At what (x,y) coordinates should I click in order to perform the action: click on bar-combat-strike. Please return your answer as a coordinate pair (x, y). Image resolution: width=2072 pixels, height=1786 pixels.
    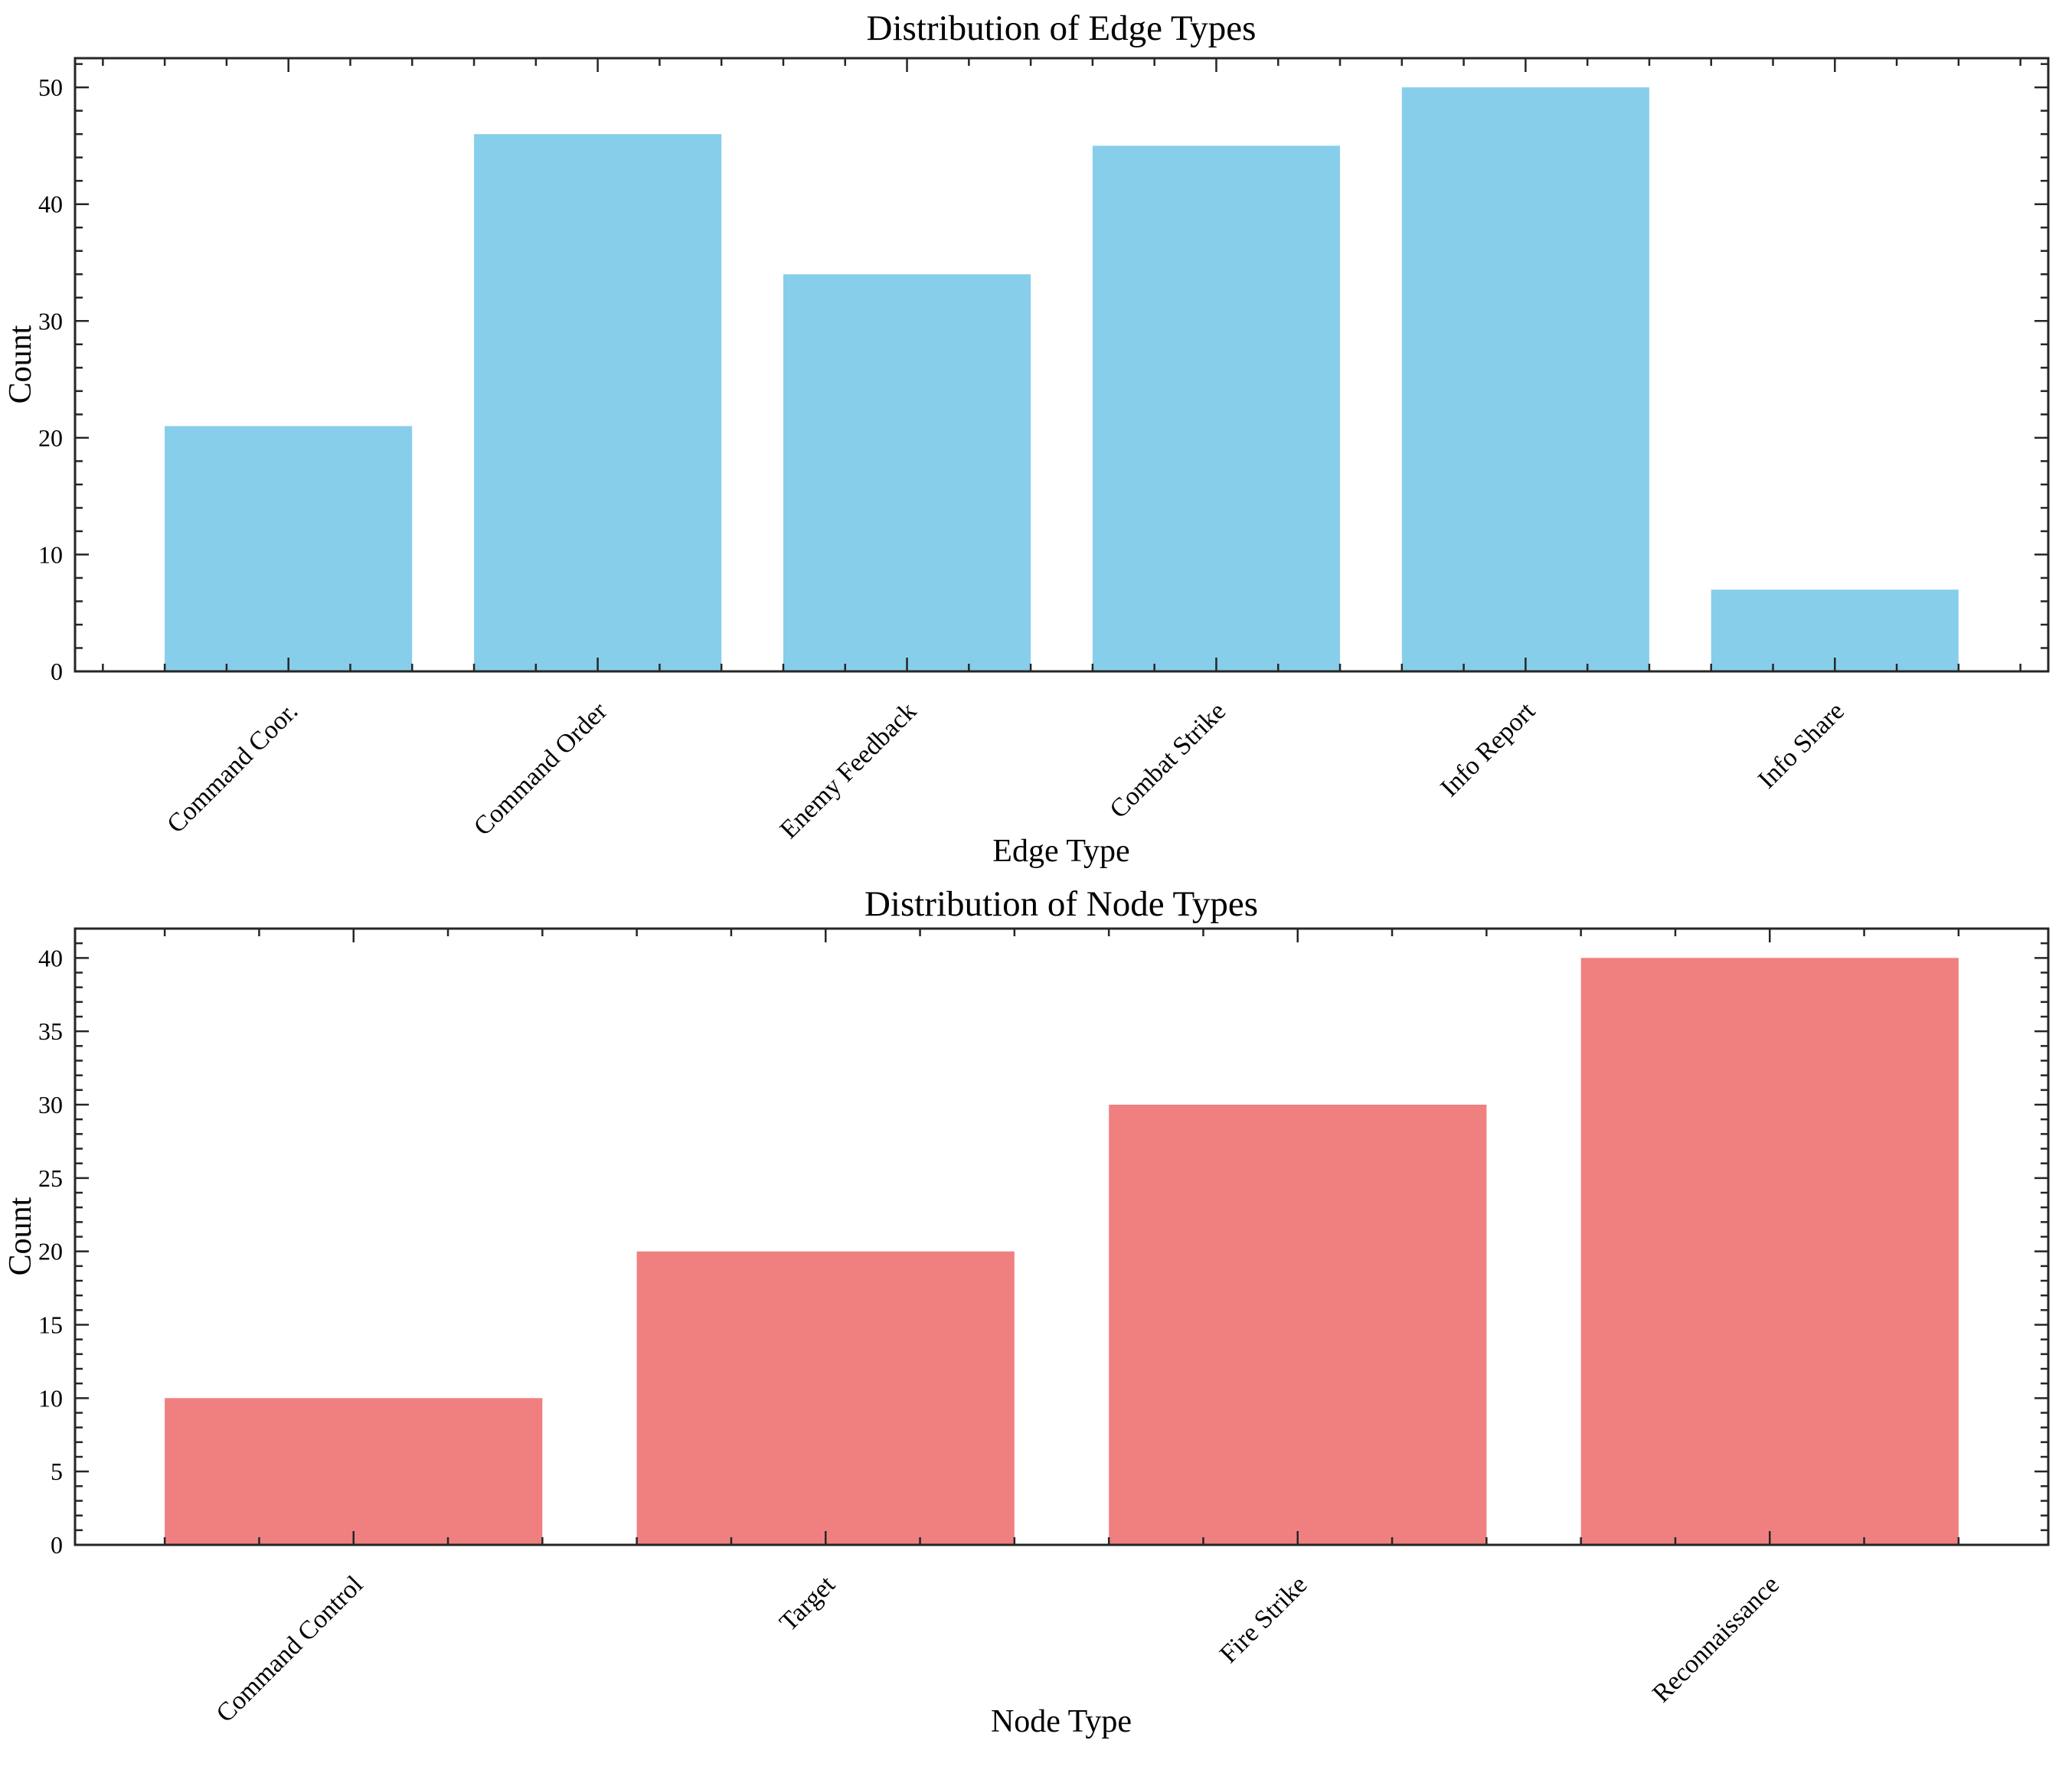
    Looking at the image, I should click on (1216, 408).